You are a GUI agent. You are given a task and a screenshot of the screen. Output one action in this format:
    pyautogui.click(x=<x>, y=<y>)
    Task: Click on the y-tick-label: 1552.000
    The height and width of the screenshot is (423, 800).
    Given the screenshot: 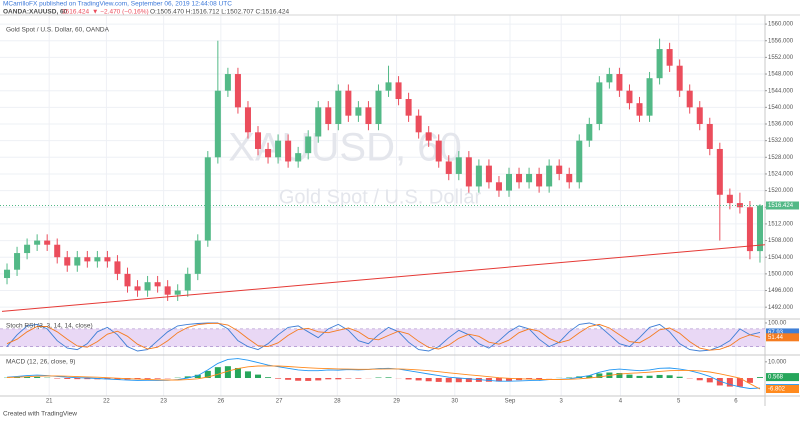 What is the action you would take?
    pyautogui.click(x=781, y=58)
    